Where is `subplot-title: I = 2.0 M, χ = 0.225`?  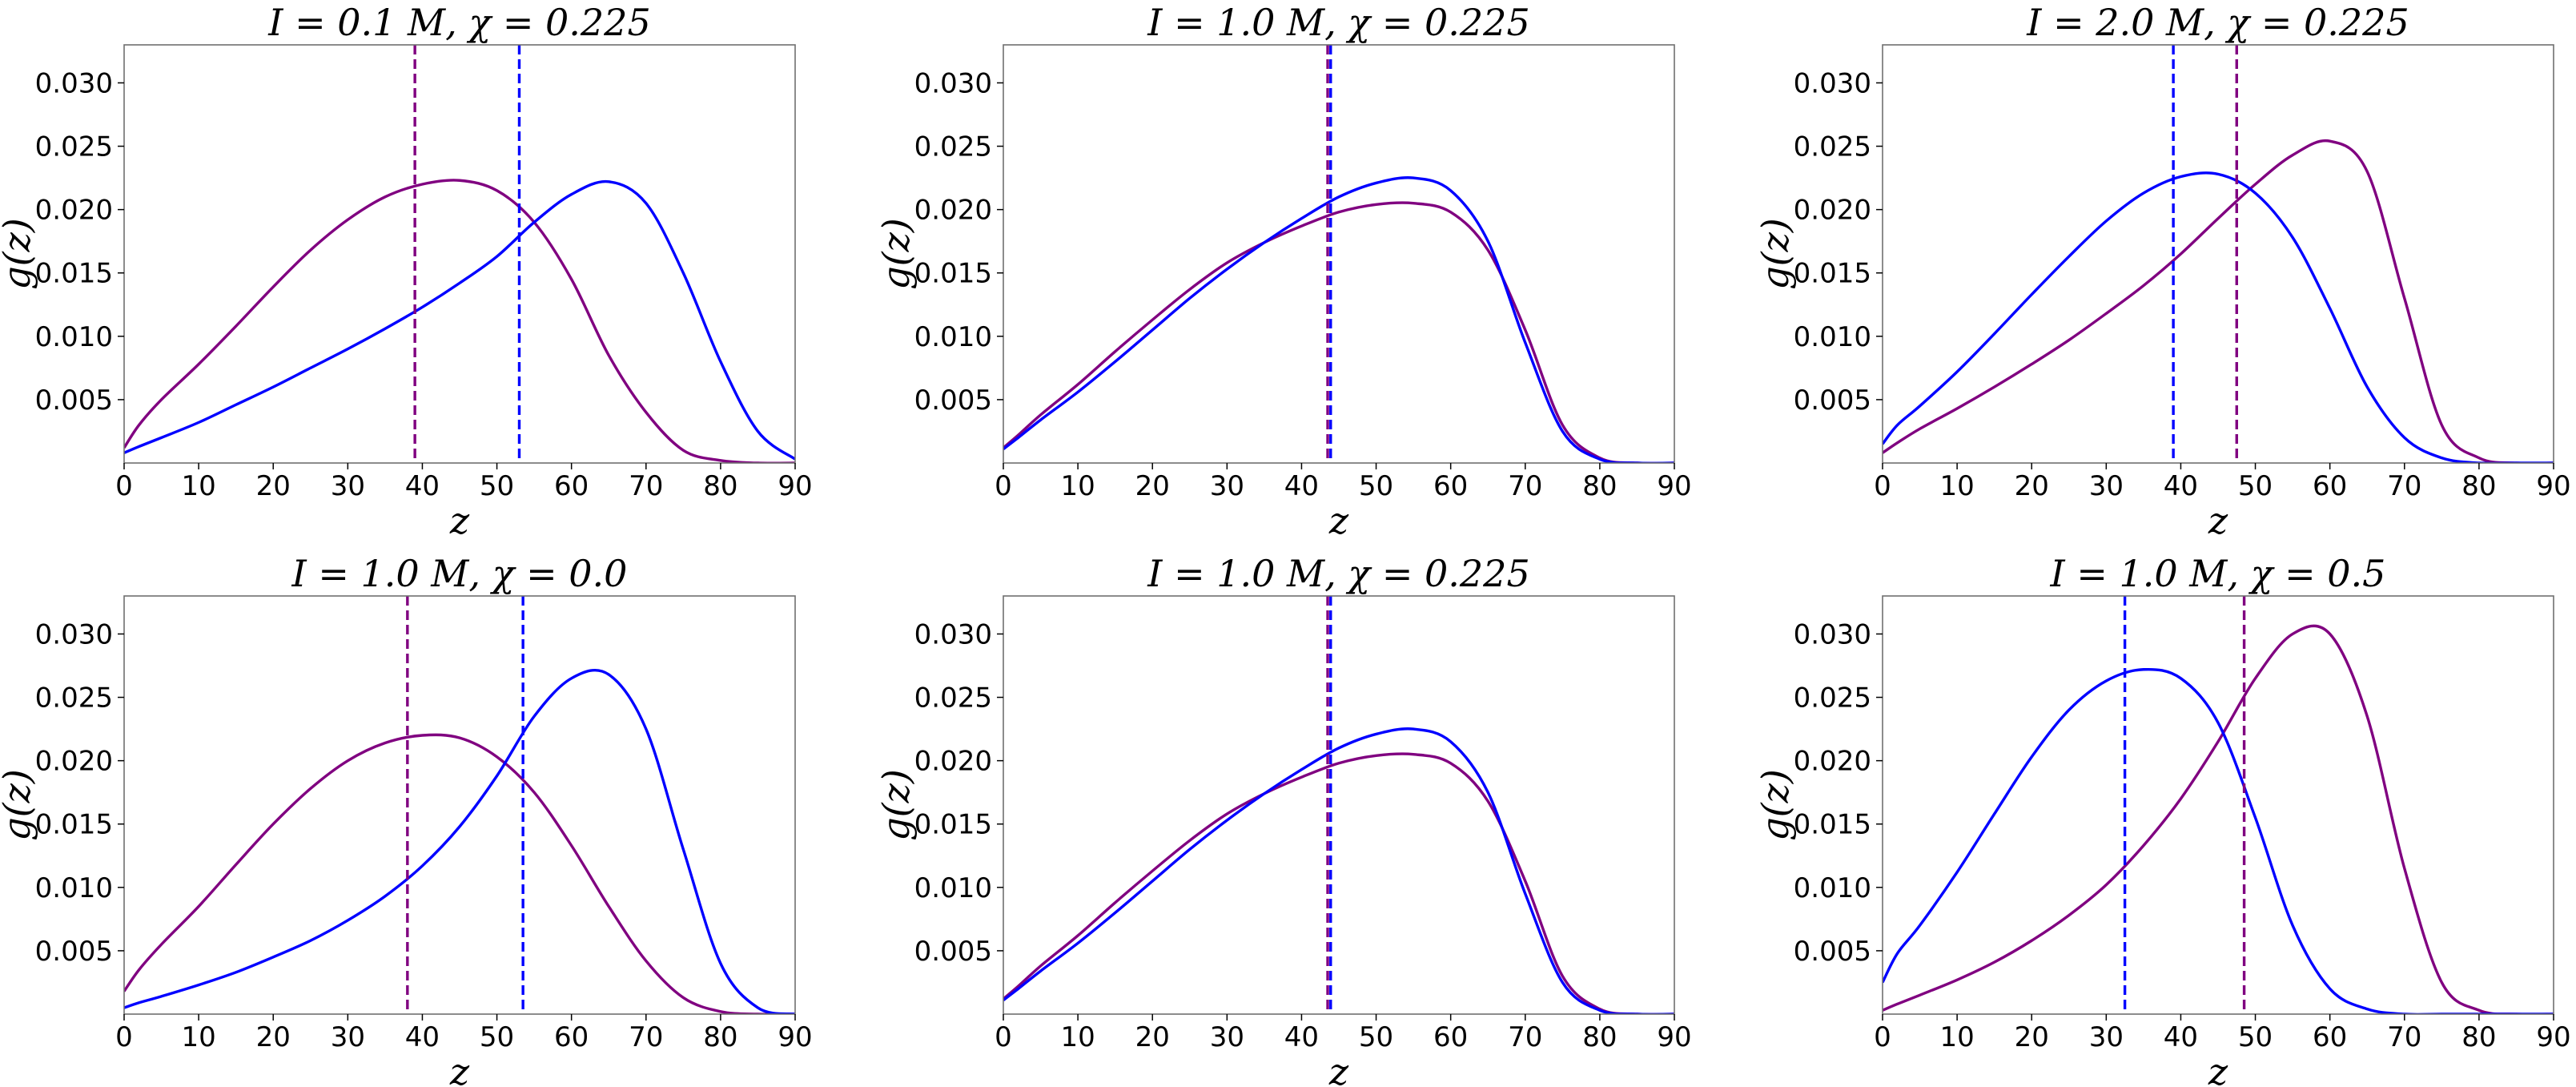
subplot-title: I = 2.0 M, χ = 0.225 is located at coordinates (2217, 23).